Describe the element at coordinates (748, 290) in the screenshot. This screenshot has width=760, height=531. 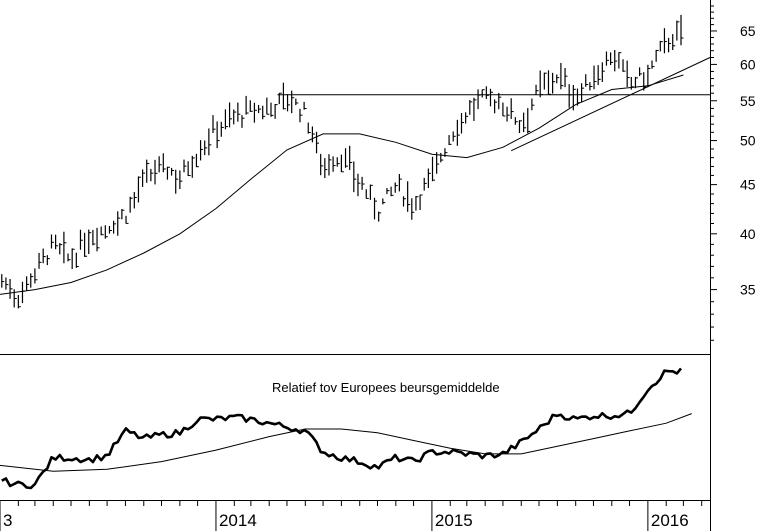
I see `y-tick-label: 35` at that location.